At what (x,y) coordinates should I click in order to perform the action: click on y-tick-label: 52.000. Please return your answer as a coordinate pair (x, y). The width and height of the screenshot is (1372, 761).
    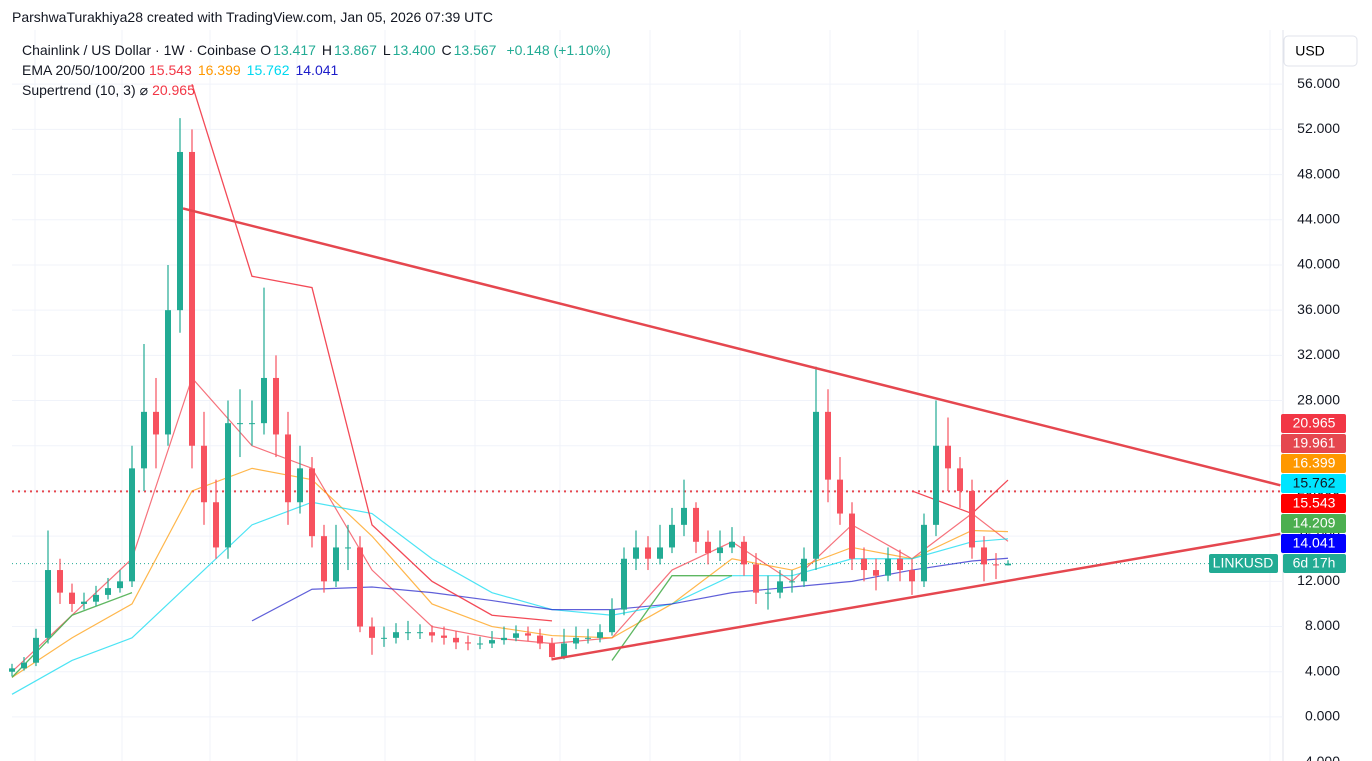
    Looking at the image, I should click on (1318, 128).